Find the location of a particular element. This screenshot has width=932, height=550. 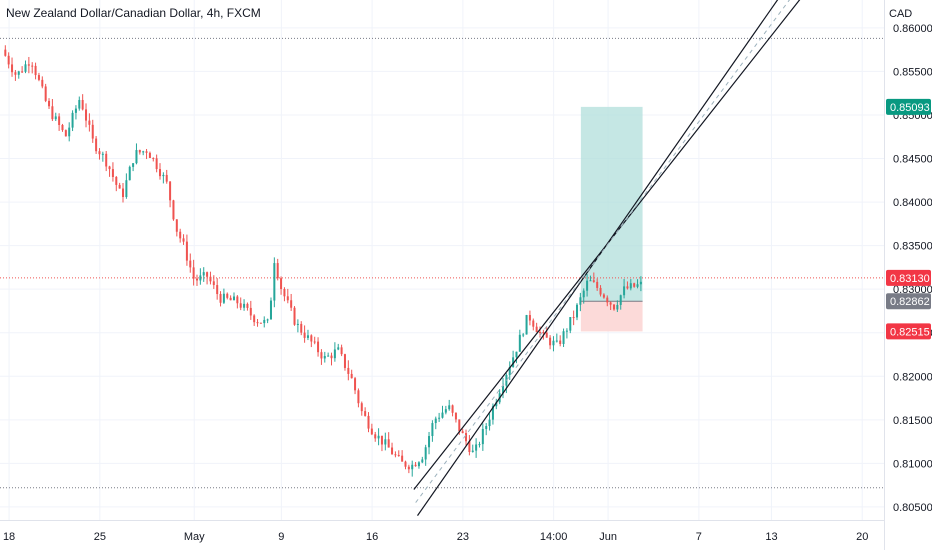

time-tick-label: 16 is located at coordinates (372, 537).